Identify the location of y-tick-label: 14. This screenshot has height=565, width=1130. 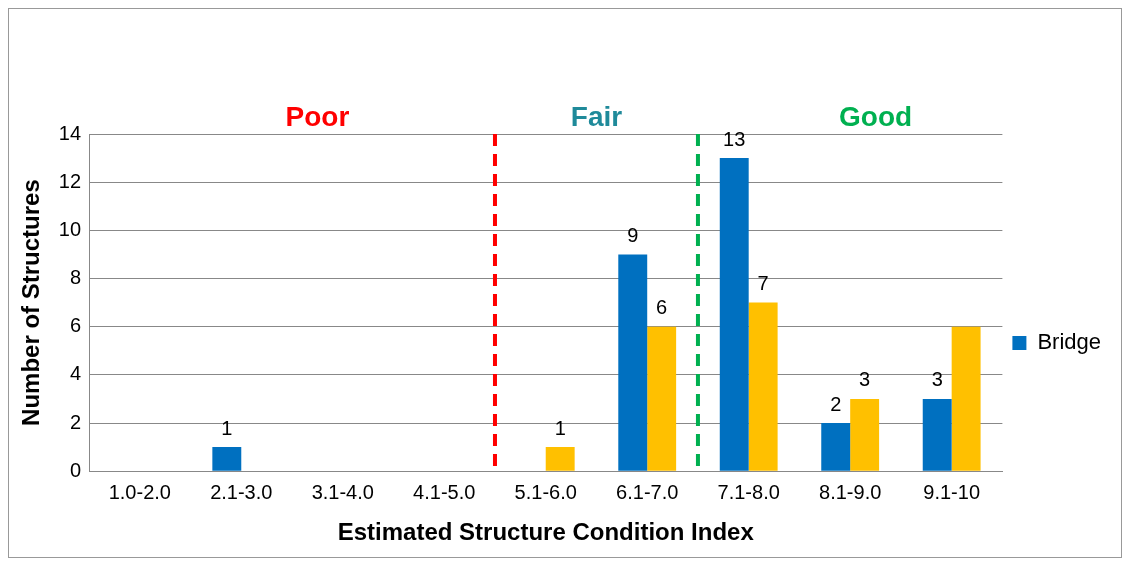
(70, 132).